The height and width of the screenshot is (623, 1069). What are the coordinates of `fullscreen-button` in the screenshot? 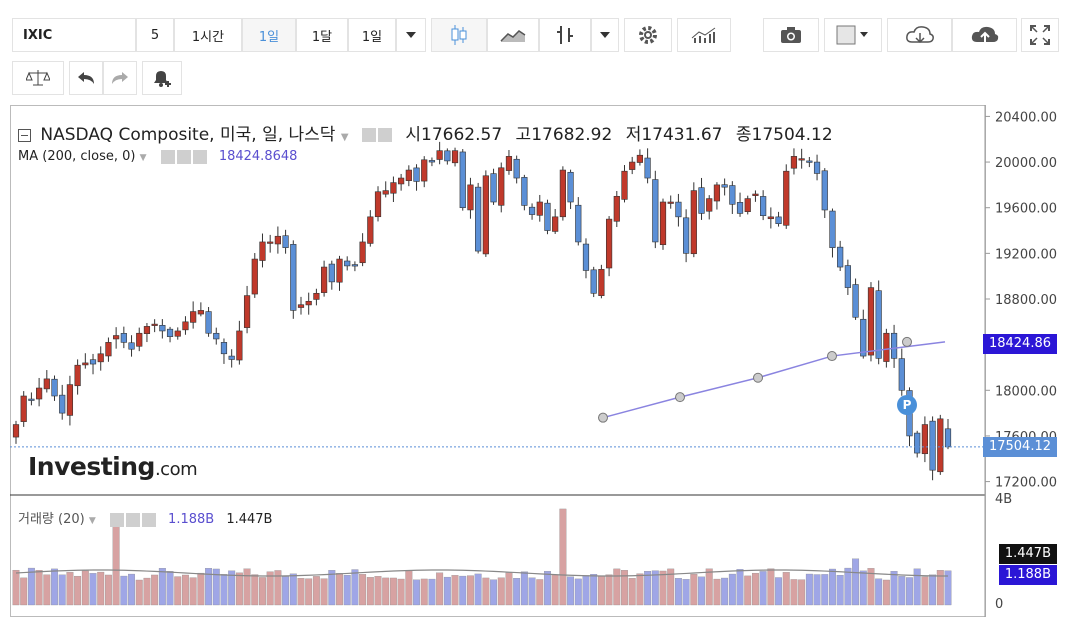 It's located at (1040, 35).